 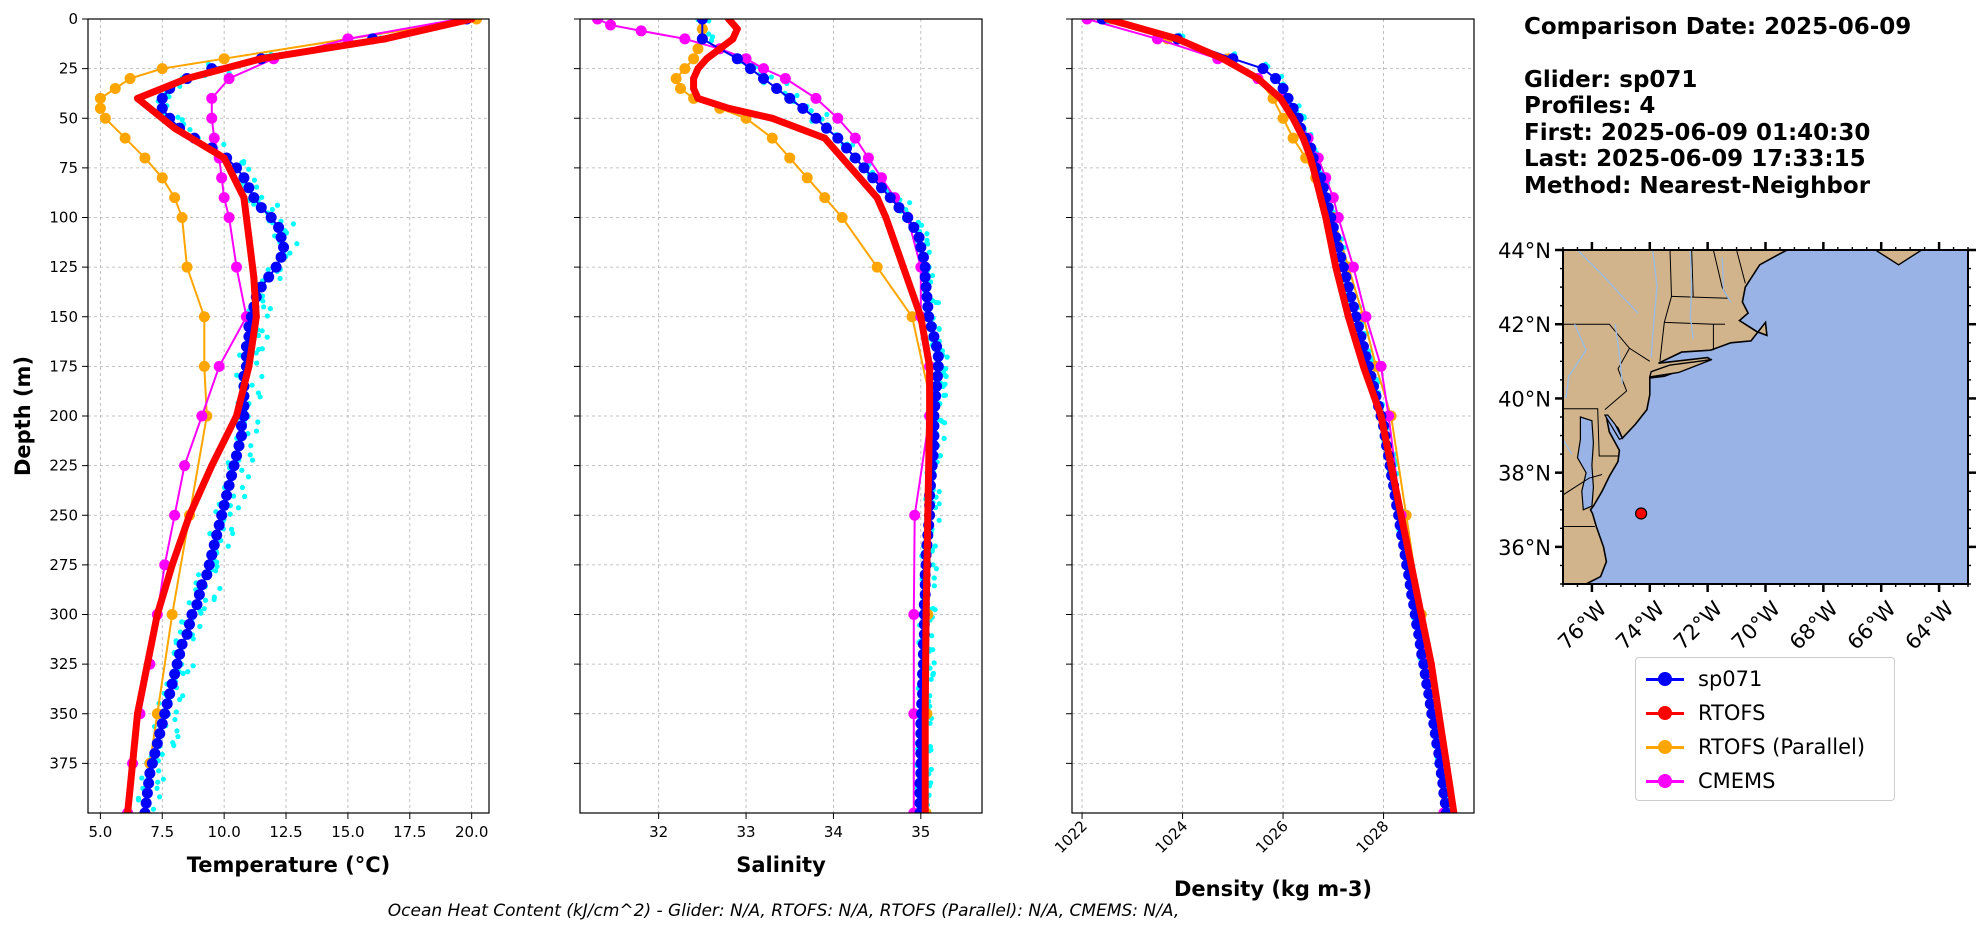 I want to click on last-profile-time: Last: 2025-06-09 17:33:15, so click(x=1695, y=159).